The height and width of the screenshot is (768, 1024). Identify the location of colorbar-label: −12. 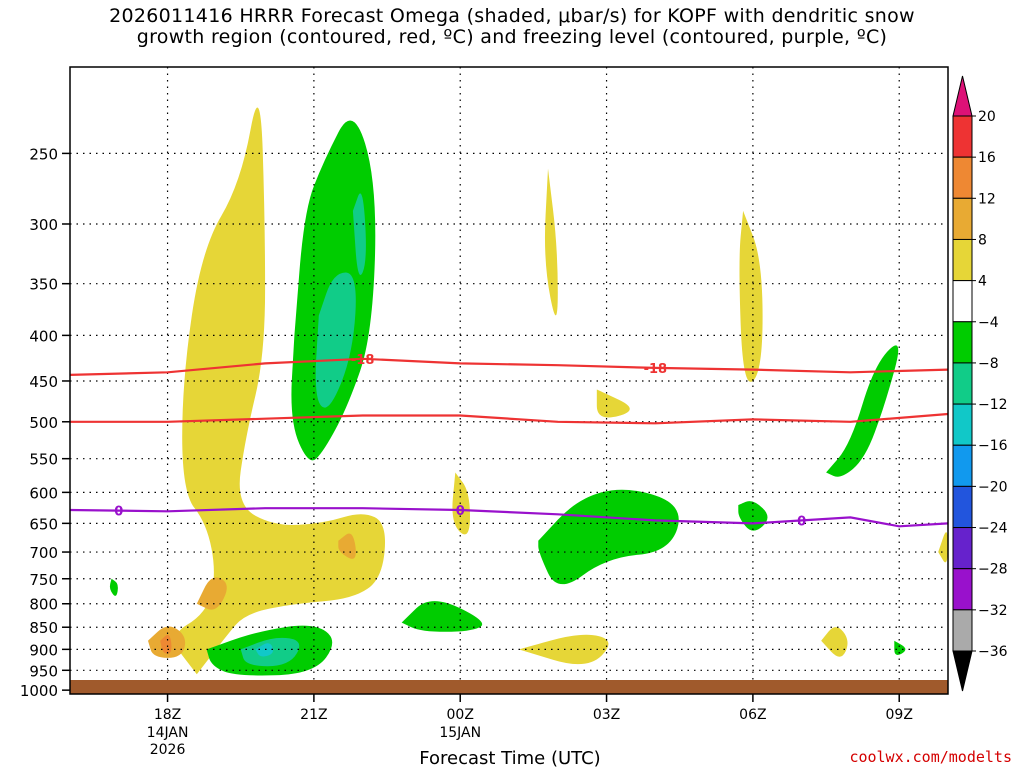
(993, 405).